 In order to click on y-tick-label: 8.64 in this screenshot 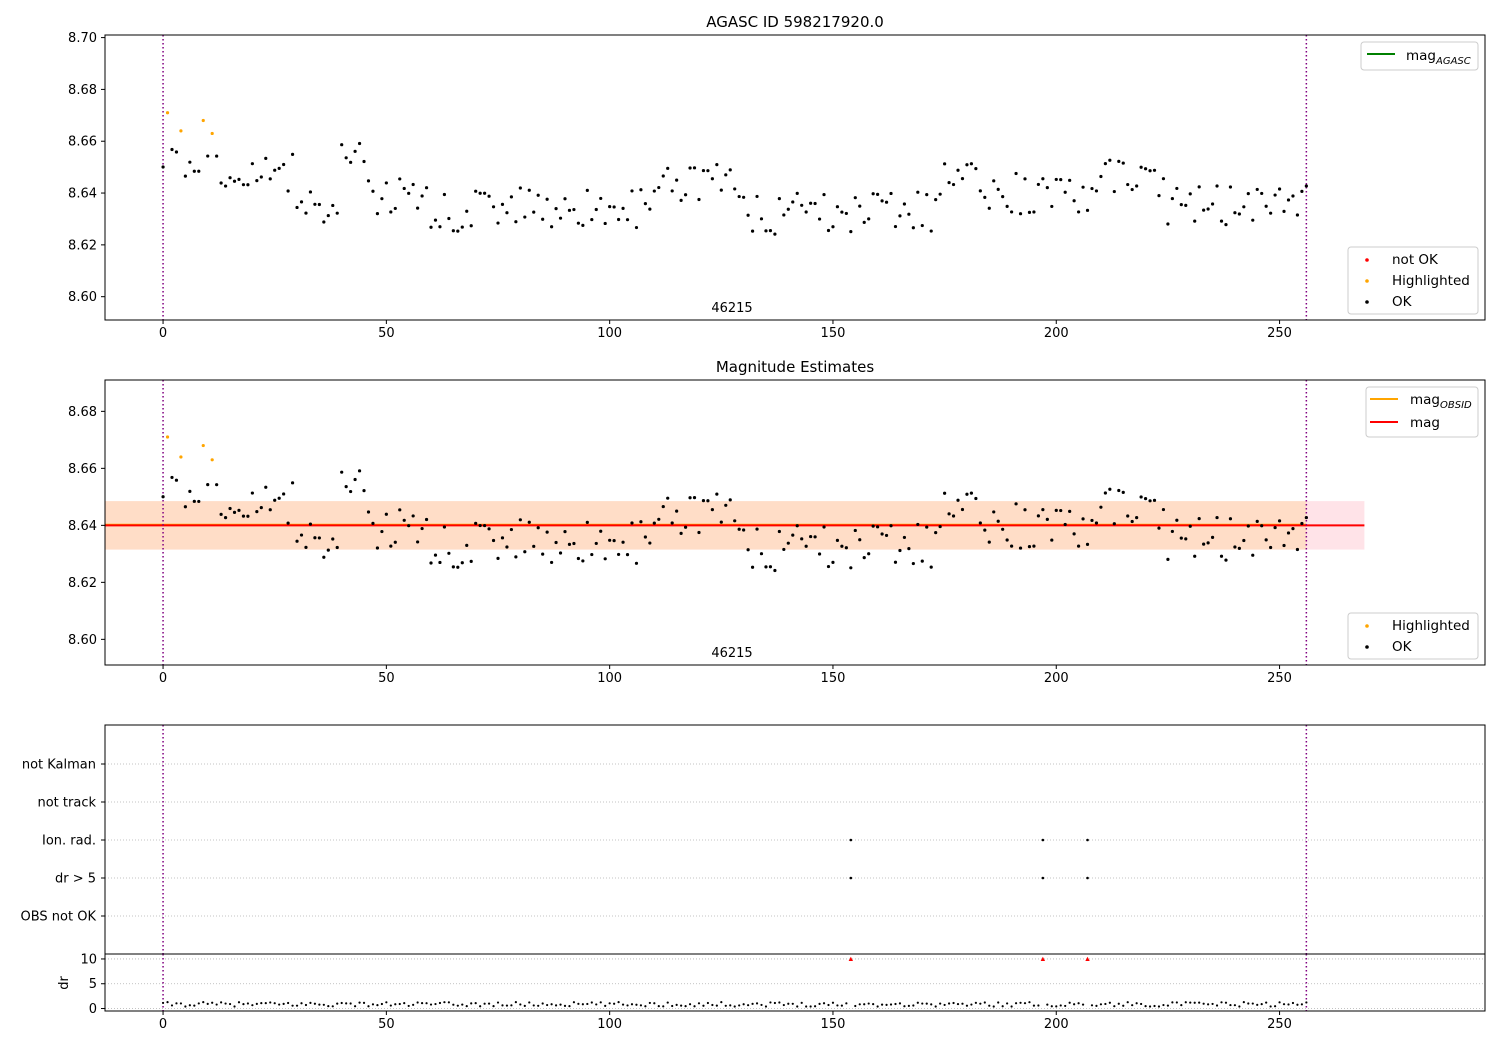, I will do `click(82, 194)`.